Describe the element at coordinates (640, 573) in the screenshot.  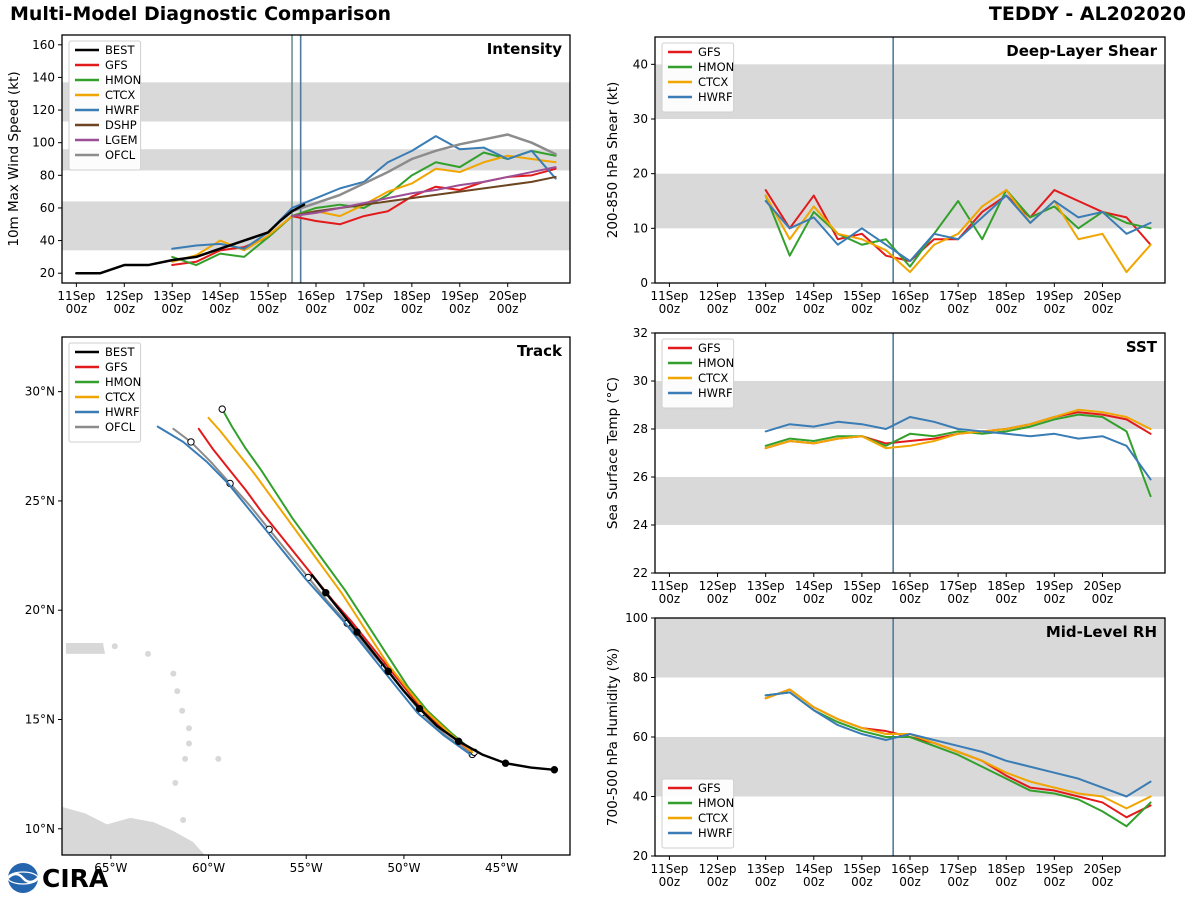
I see `svg-text: 22` at that location.